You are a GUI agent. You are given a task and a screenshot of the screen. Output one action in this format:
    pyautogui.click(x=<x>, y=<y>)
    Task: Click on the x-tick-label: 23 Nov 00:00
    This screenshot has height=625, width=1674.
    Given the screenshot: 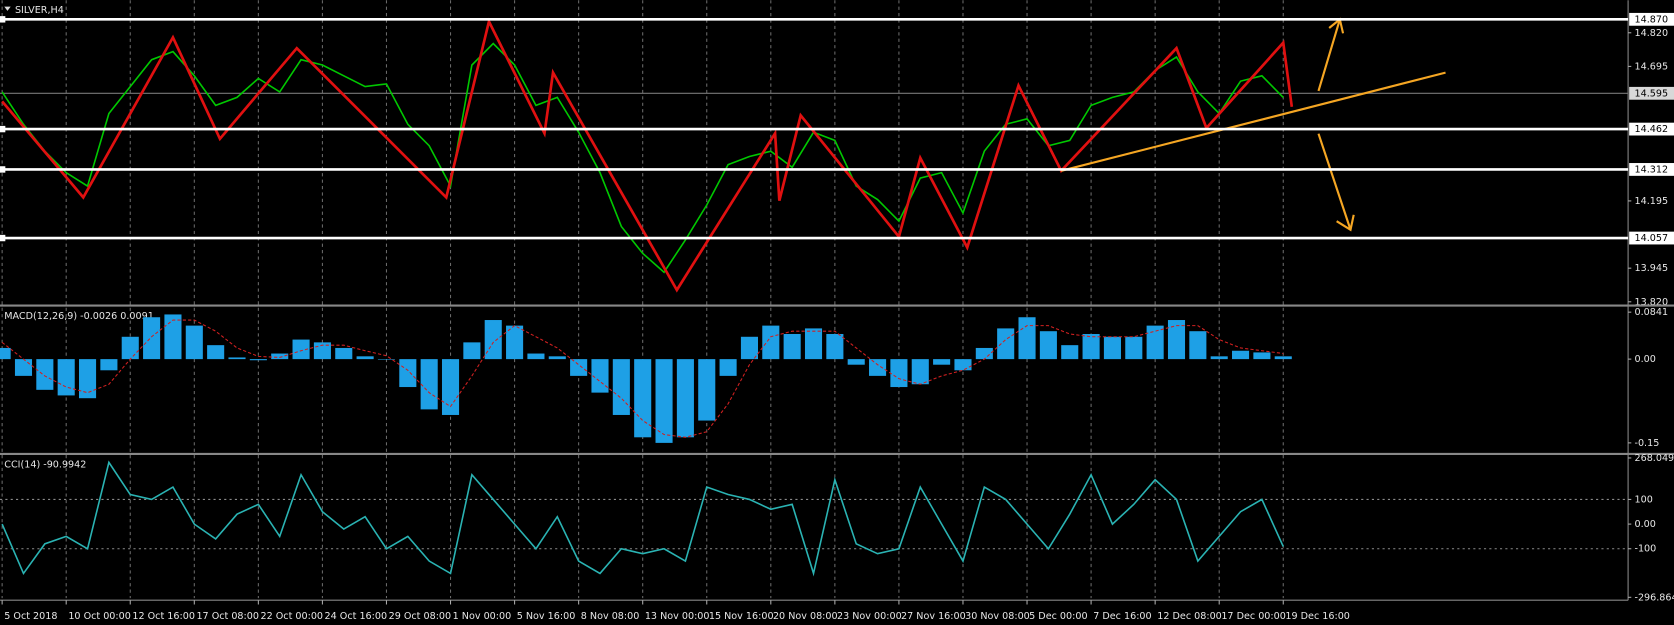 What is the action you would take?
    pyautogui.click(x=869, y=616)
    